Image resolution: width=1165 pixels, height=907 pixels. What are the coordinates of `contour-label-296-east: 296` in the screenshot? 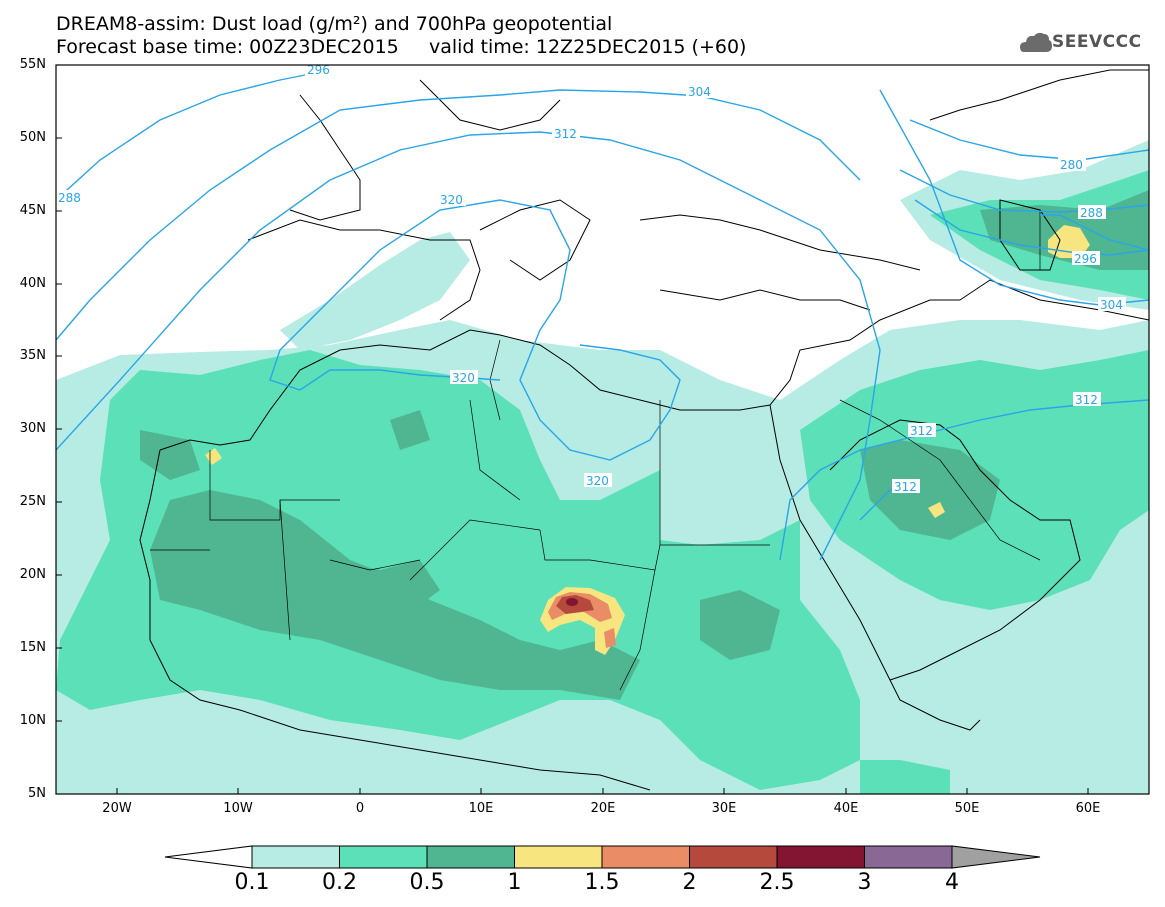 It's located at (1085, 259).